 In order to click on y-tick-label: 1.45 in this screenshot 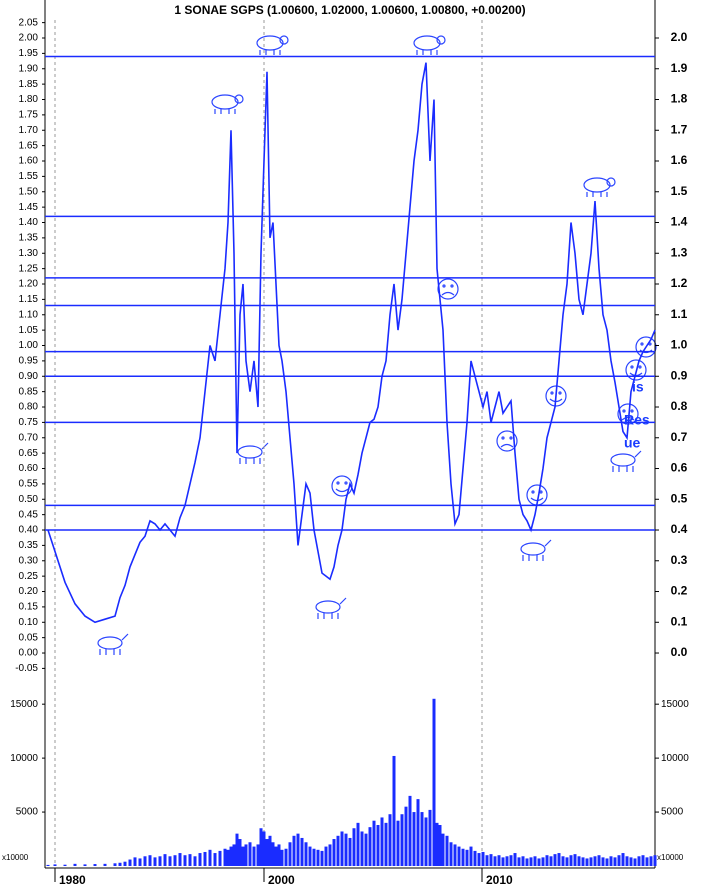, I will do `click(29, 207)`.